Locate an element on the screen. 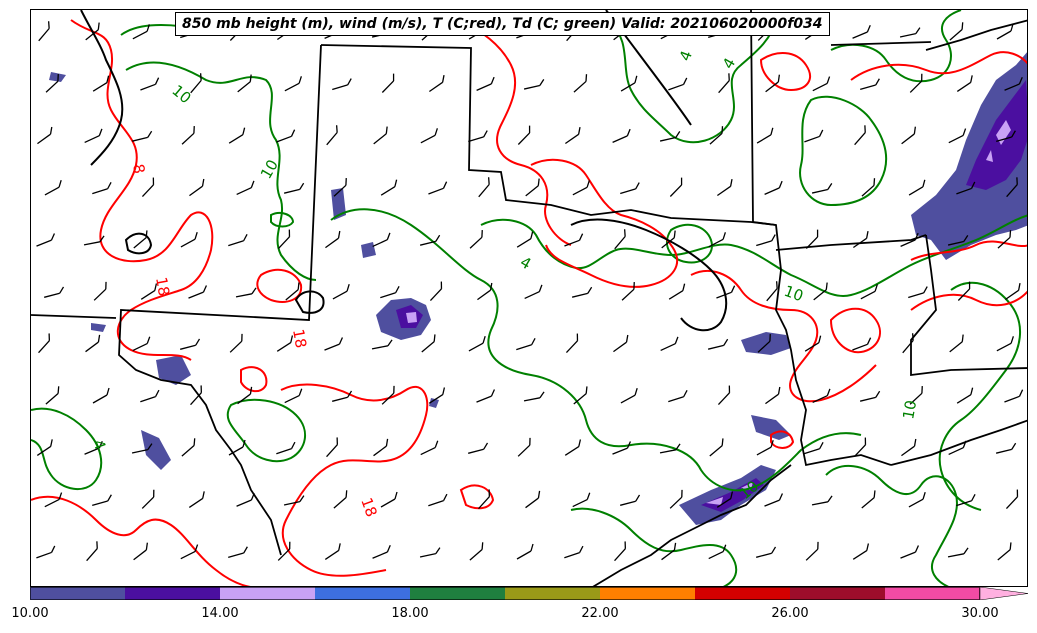 This screenshot has width=1037, height=633. temperature-label: 18 is located at coordinates (162, 287).